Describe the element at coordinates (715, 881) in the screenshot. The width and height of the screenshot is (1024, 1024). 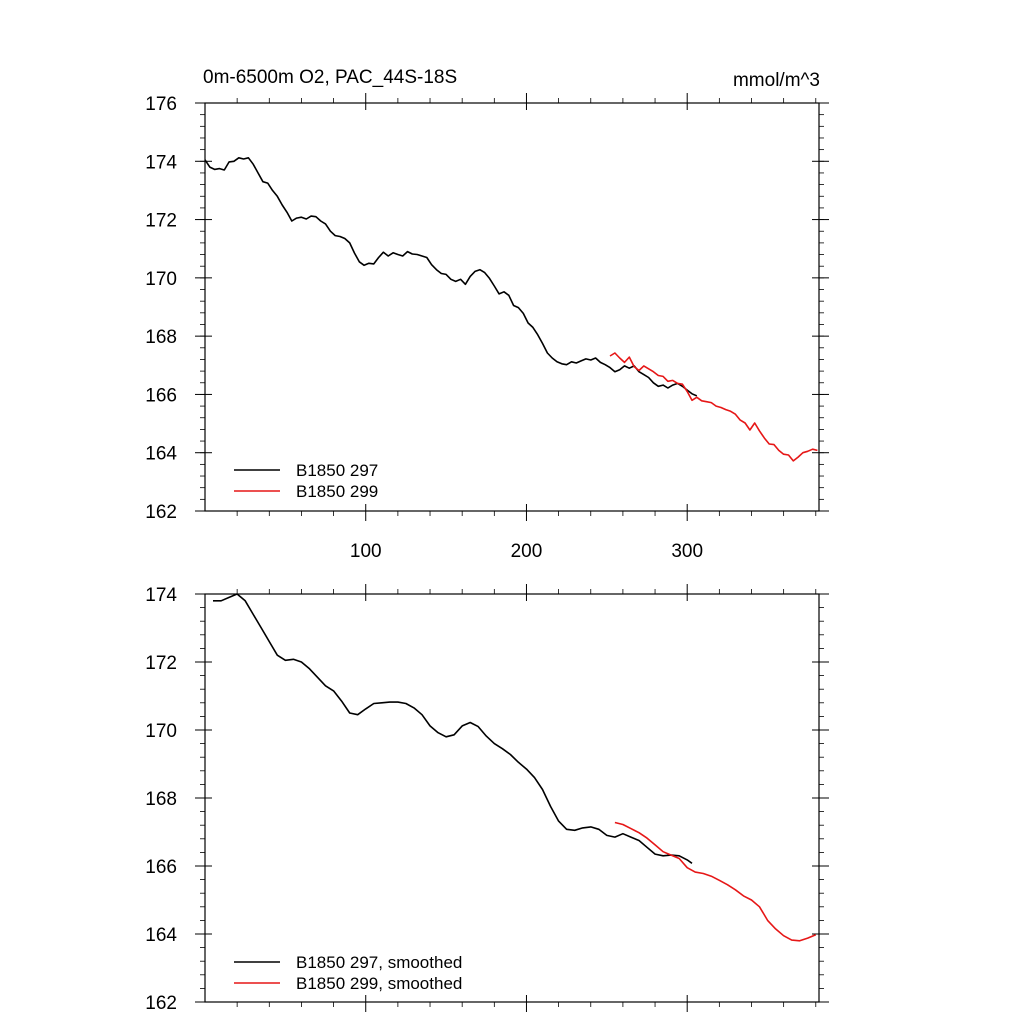
I see `series-line-b1850-299-smoothed` at that location.